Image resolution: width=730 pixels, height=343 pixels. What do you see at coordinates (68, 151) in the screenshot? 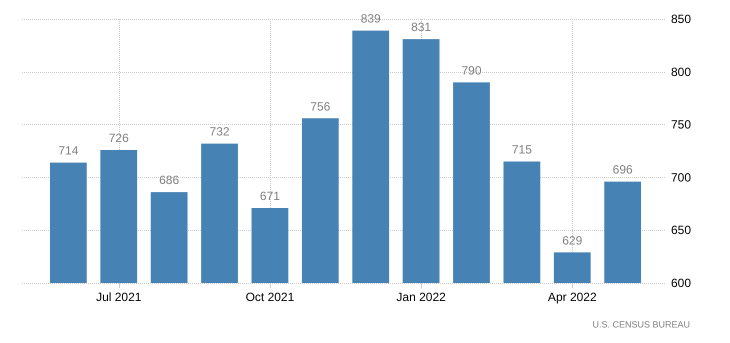
I see `data-label: 714` at bounding box center [68, 151].